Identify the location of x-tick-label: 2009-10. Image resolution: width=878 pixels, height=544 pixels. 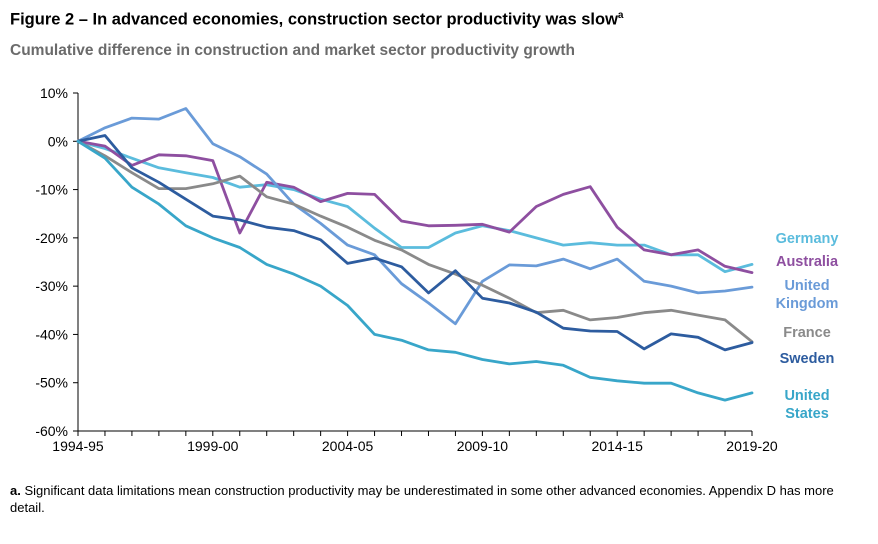
(483, 446).